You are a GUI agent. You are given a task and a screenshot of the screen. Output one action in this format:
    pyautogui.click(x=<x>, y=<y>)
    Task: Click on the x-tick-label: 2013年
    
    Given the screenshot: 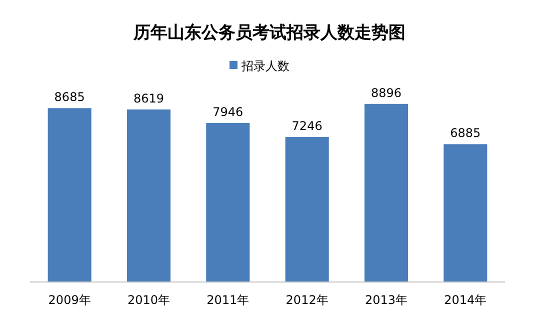 What is the action you would take?
    pyautogui.click(x=386, y=300)
    